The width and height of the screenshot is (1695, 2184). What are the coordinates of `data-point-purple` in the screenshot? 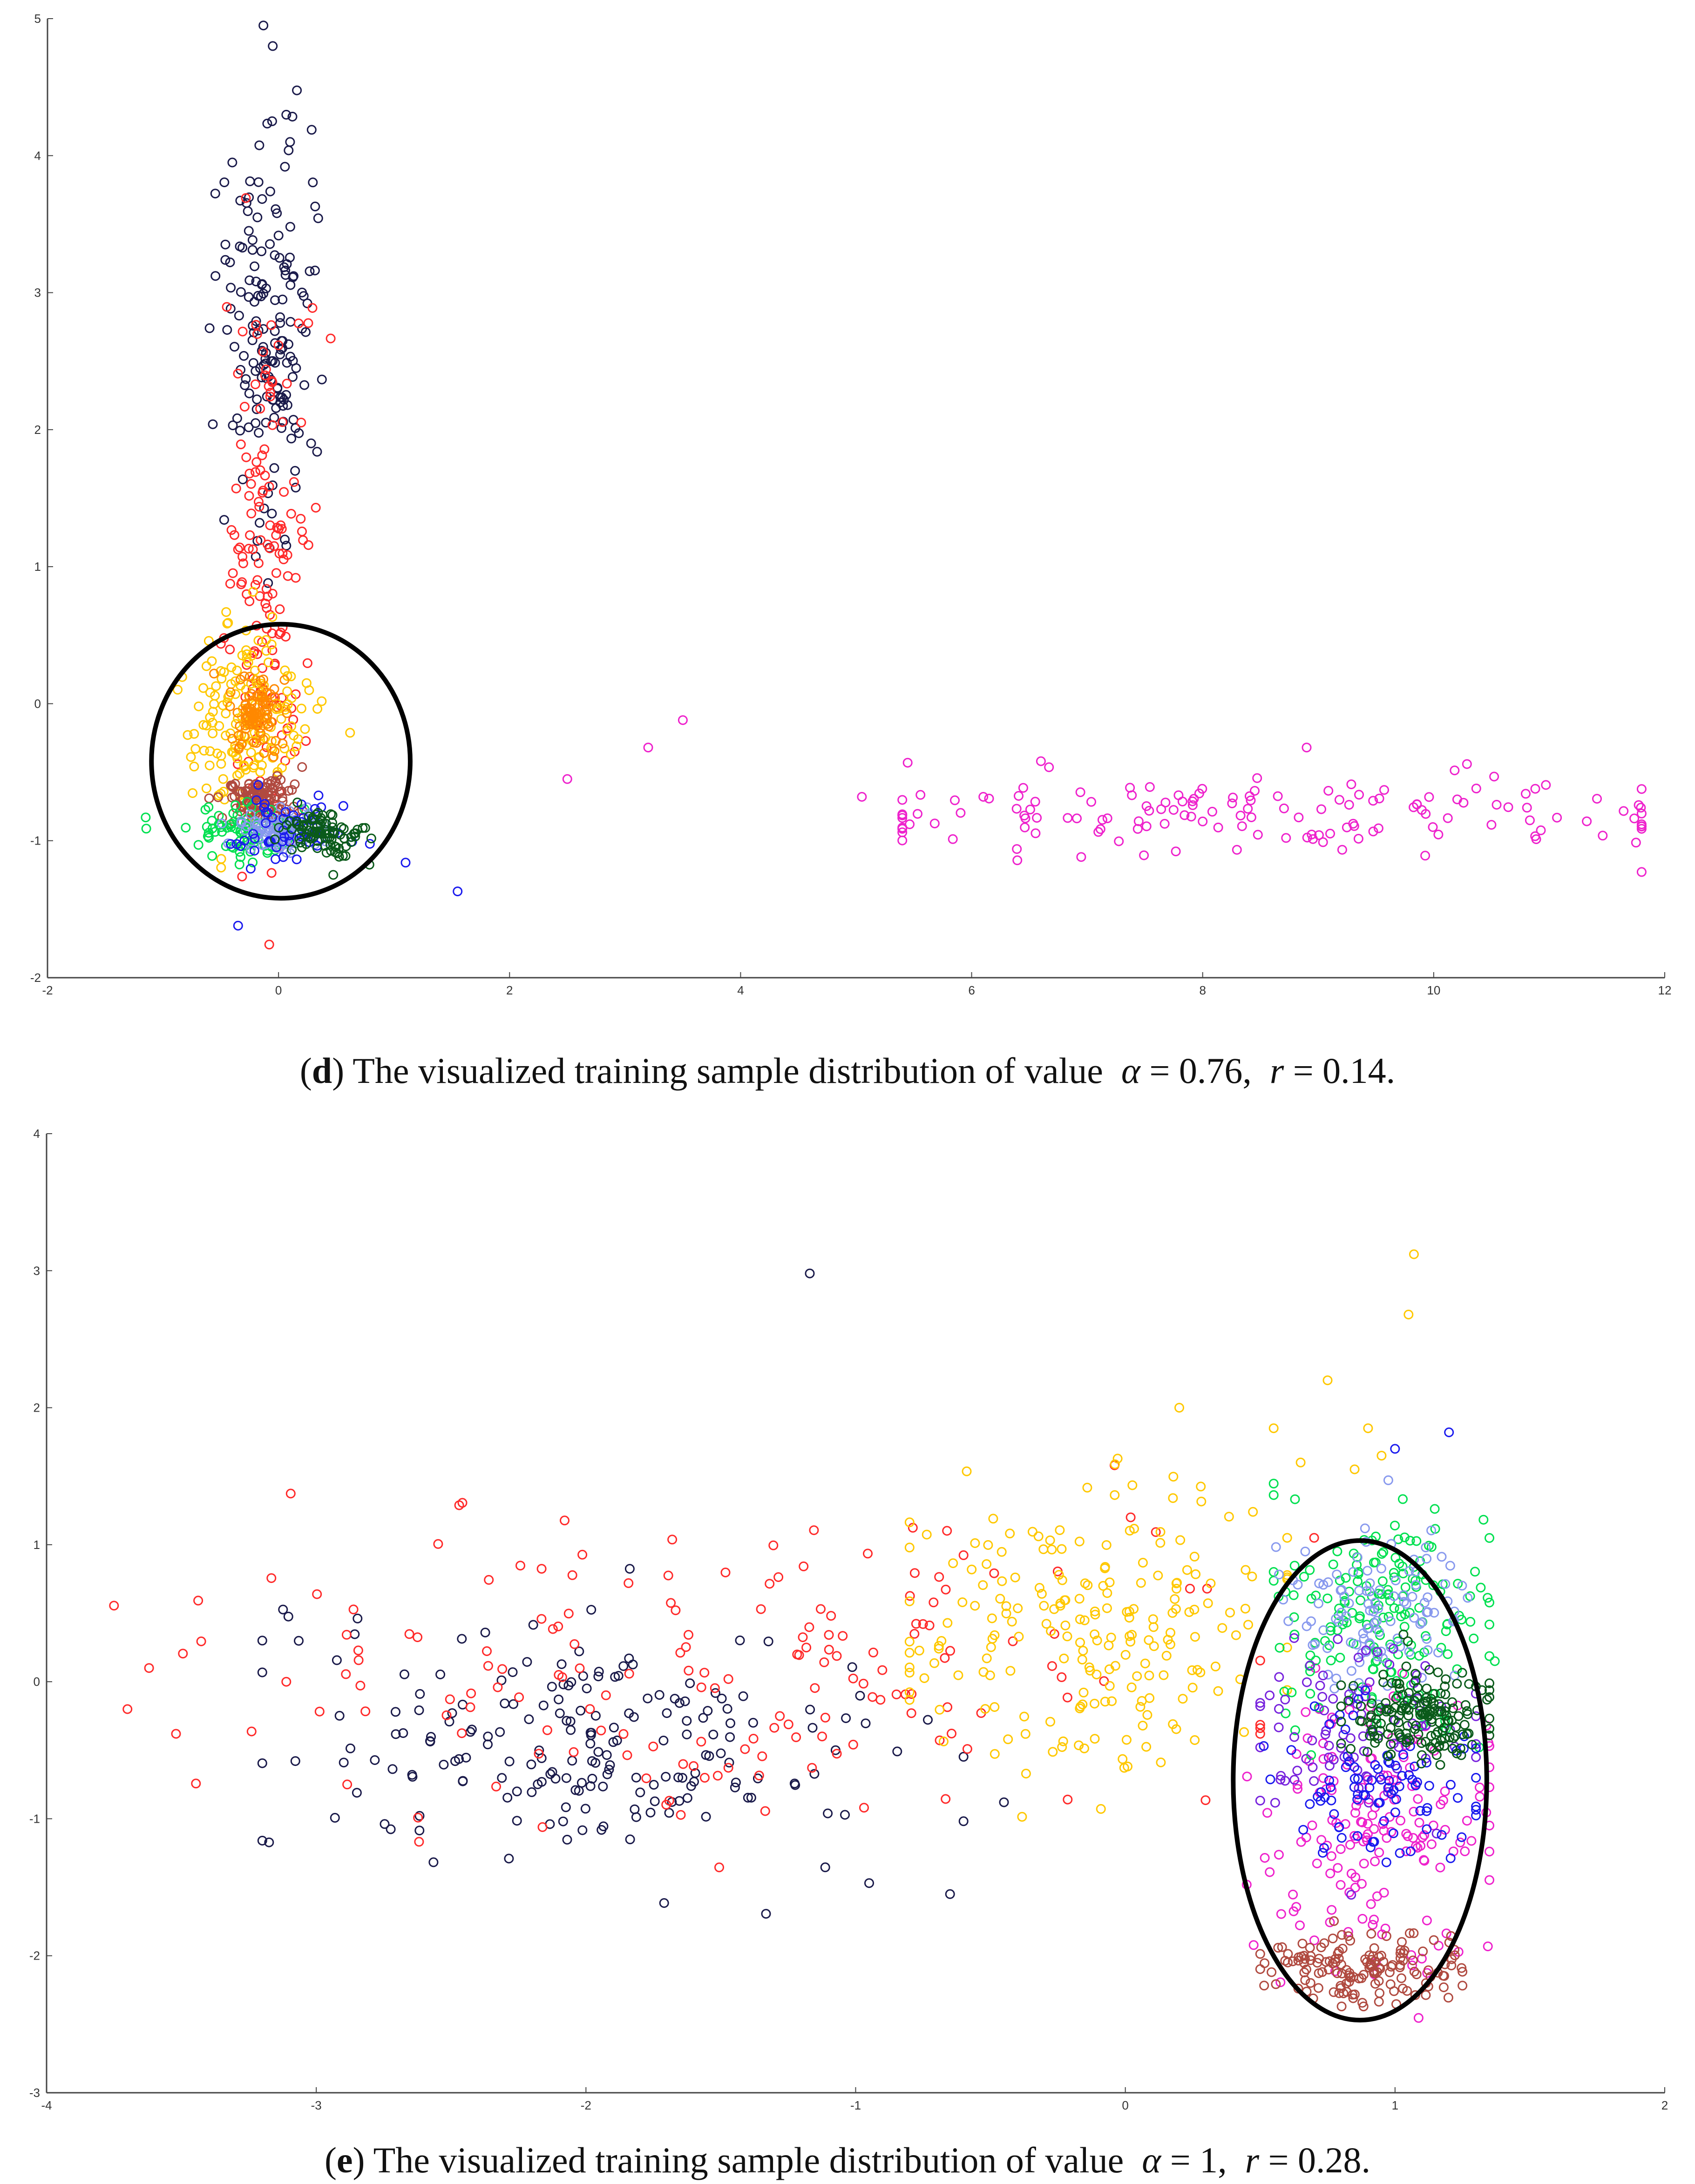 It's located at (1323, 1697).